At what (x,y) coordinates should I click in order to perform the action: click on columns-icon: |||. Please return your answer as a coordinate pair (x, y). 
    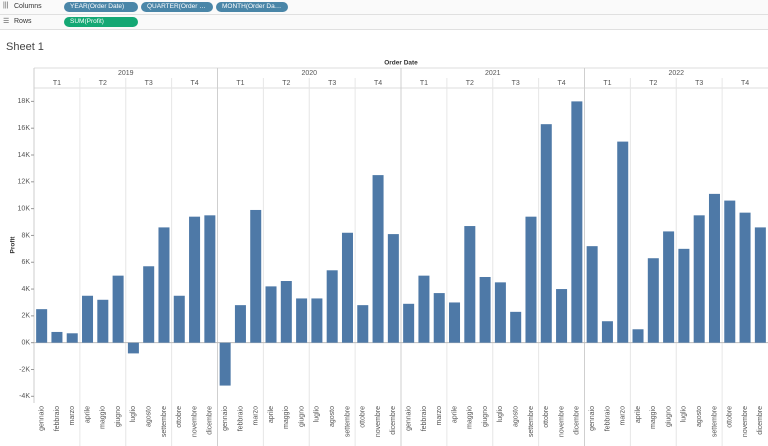
    Looking at the image, I should click on (6, 5).